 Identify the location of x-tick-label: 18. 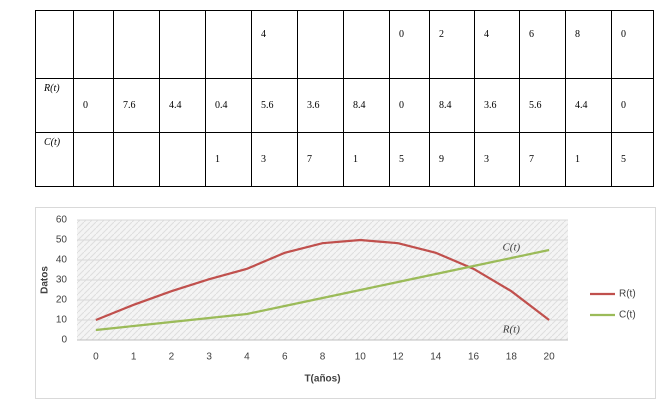
(512, 357).